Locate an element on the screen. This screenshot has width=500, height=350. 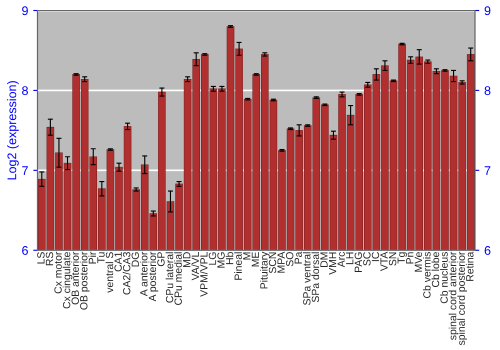
x-tick-label: VPM/VPL is located at coordinates (204, 274).